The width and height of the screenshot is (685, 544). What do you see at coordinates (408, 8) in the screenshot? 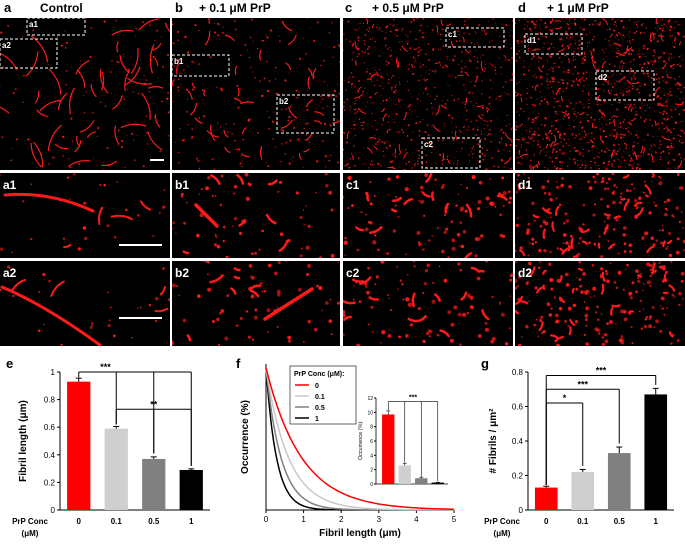
I see `panel-title-c: + 0.5 μM PrP` at bounding box center [408, 8].